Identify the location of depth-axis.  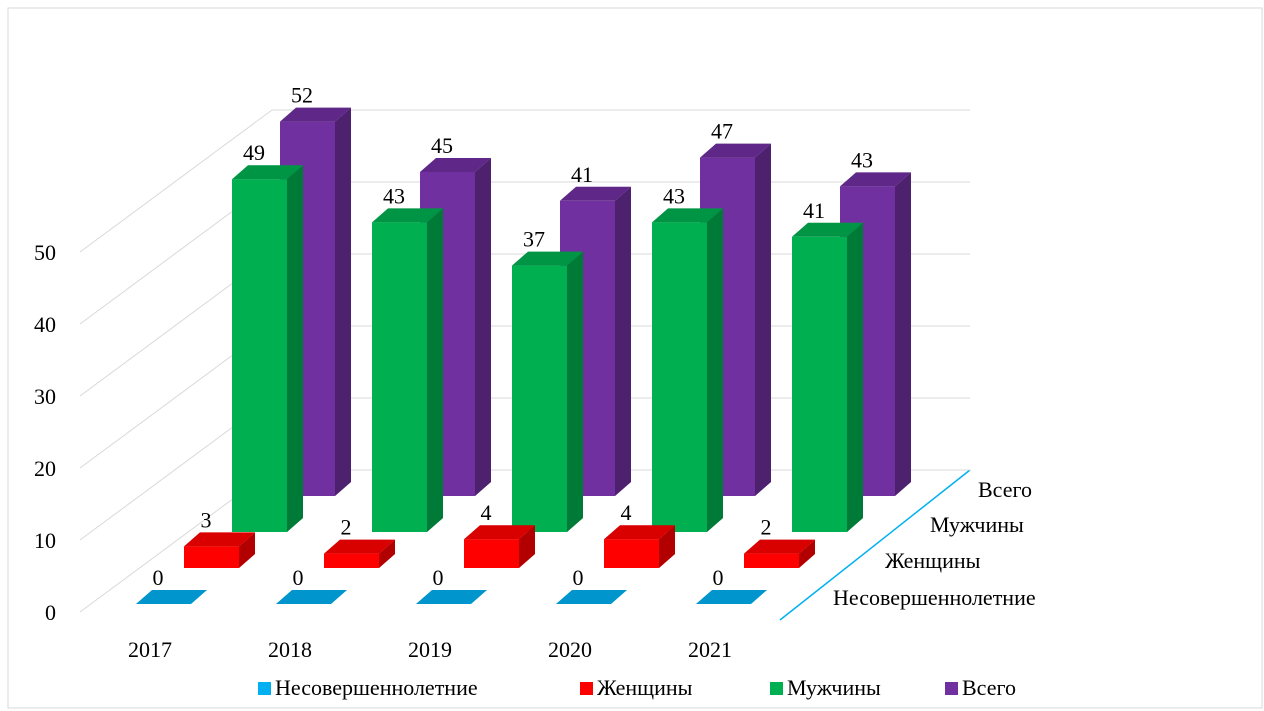
(875, 545).